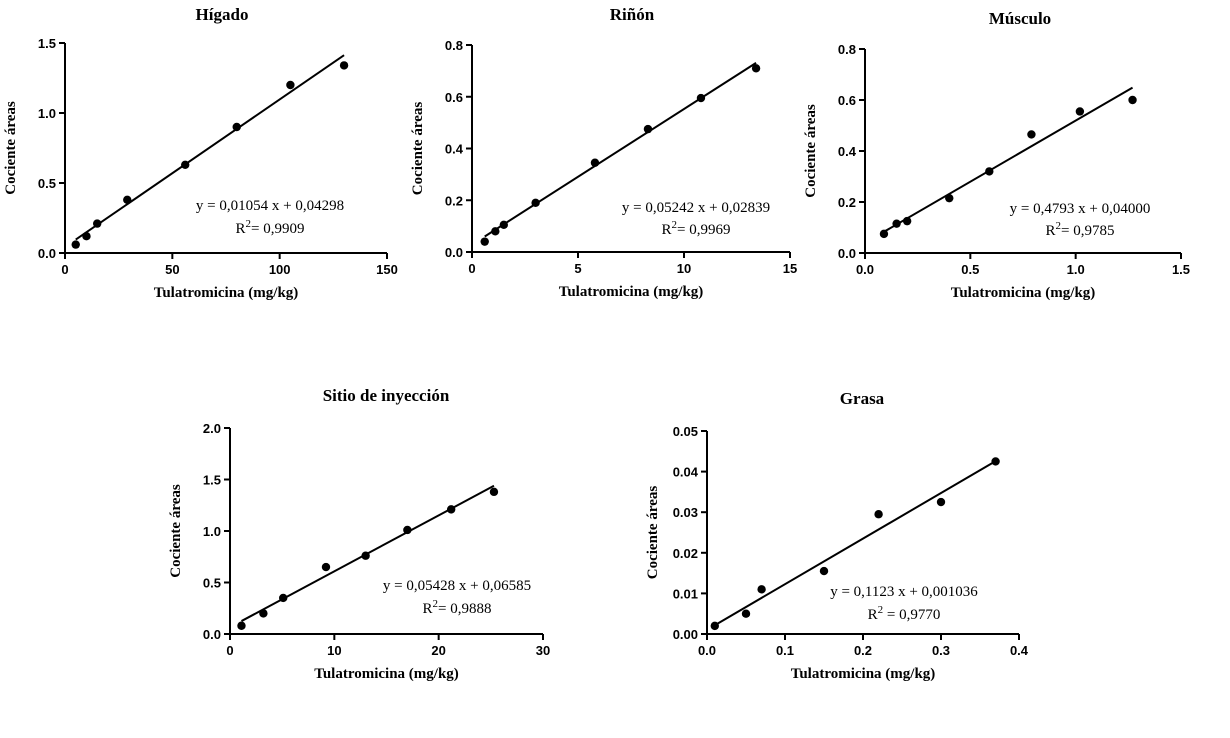  Describe the element at coordinates (1087, 231) in the screenshot. I see `r-squared-value: = 0,9785` at that location.